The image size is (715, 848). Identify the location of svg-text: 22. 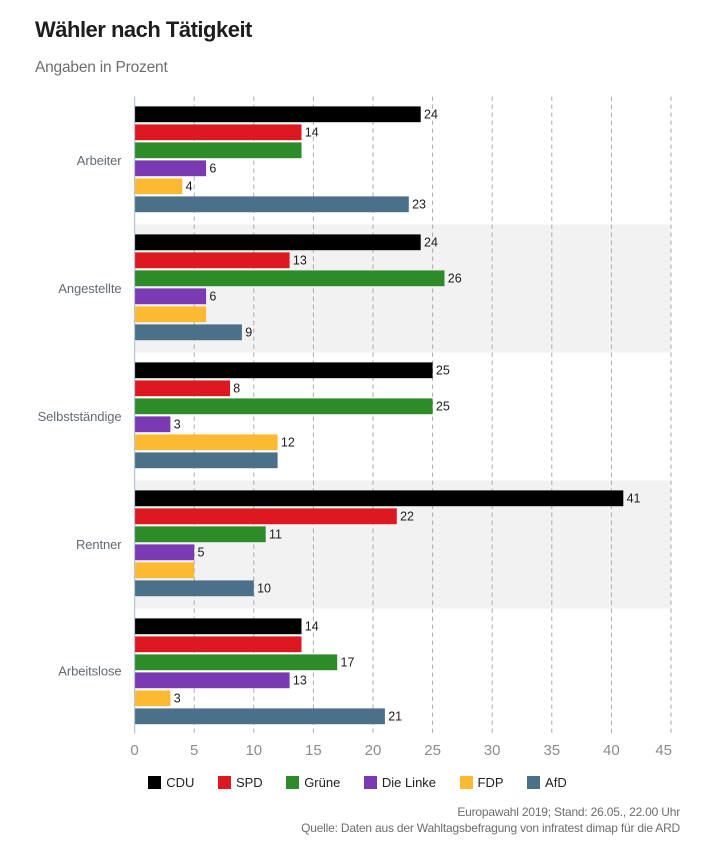
(407, 516).